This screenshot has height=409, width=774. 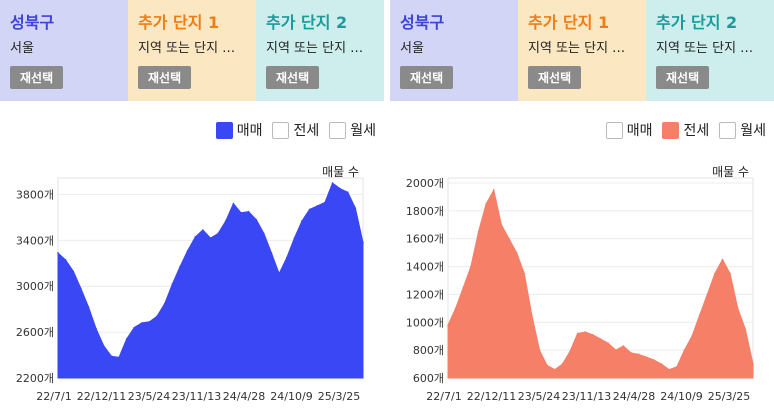 What do you see at coordinates (428, 378) in the screenshot?
I see `y-tick-label: 600개` at bounding box center [428, 378].